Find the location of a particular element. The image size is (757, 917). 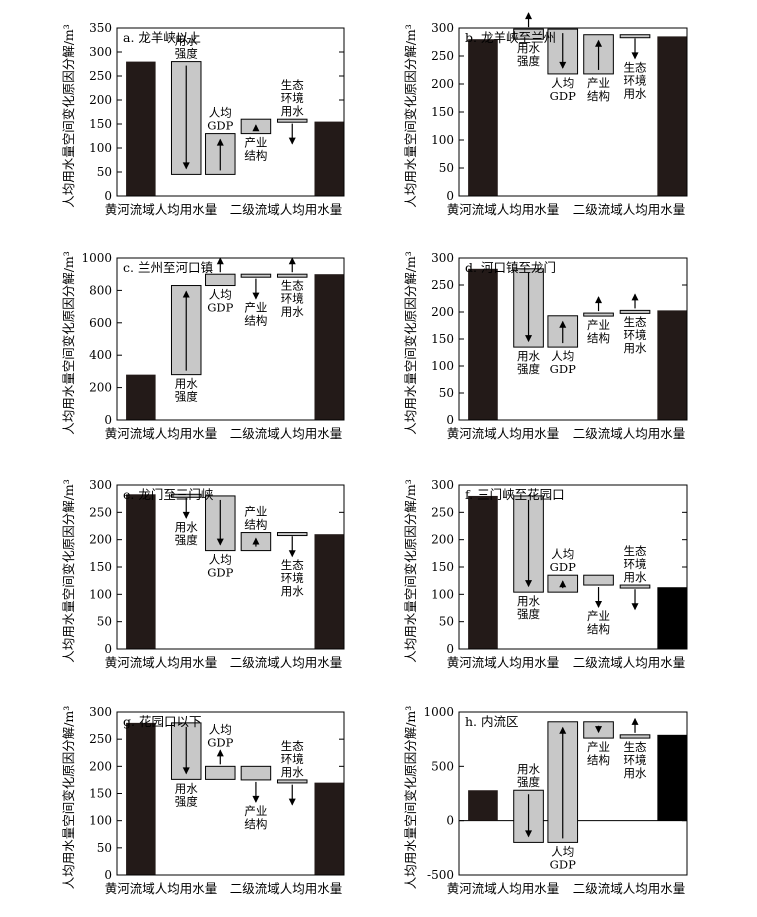

x-category-right: 二级流域人均用水量 is located at coordinates (629, 888).